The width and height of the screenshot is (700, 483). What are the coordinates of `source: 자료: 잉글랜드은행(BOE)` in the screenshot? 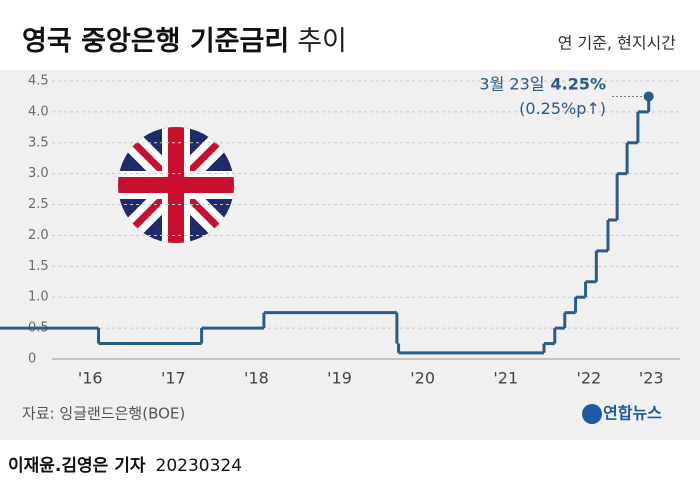 It's located at (103, 414).